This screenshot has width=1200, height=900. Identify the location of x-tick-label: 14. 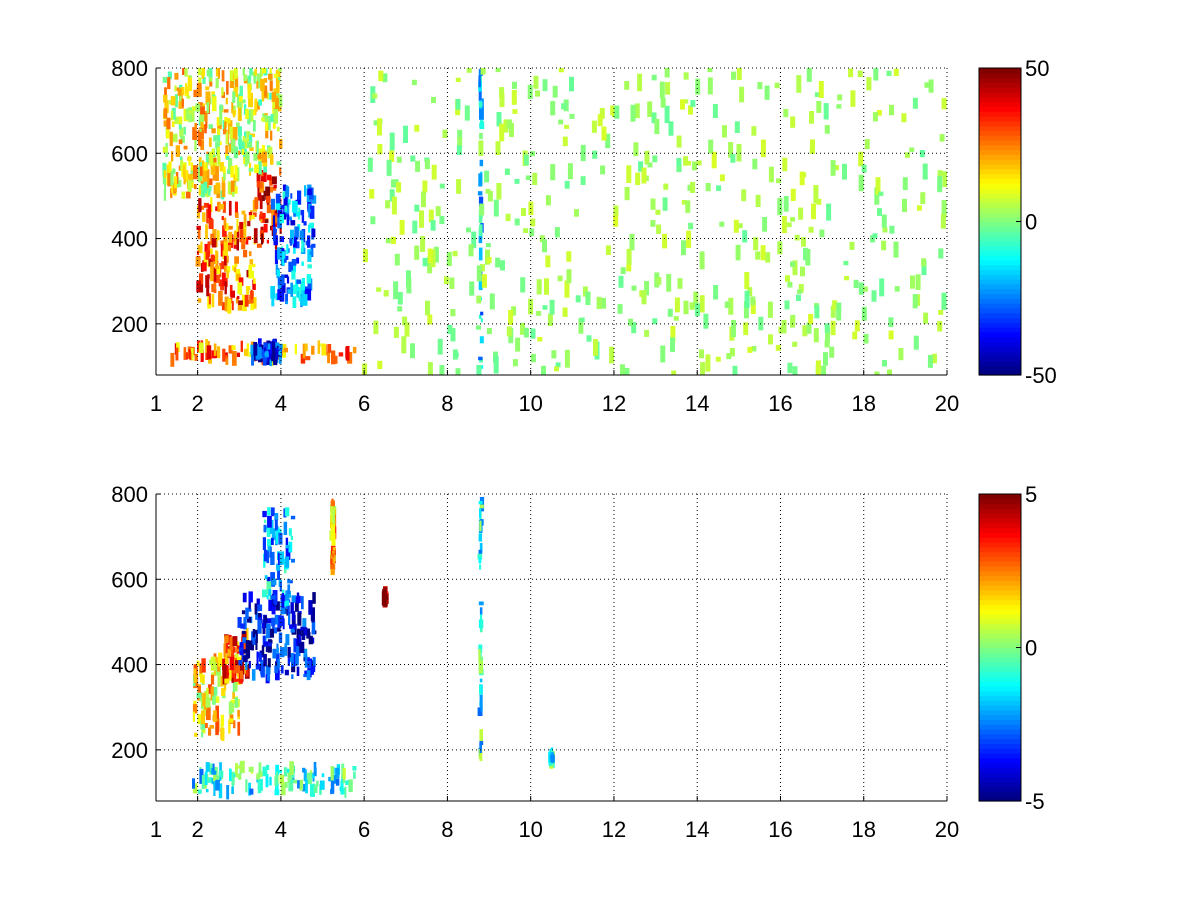
(697, 829).